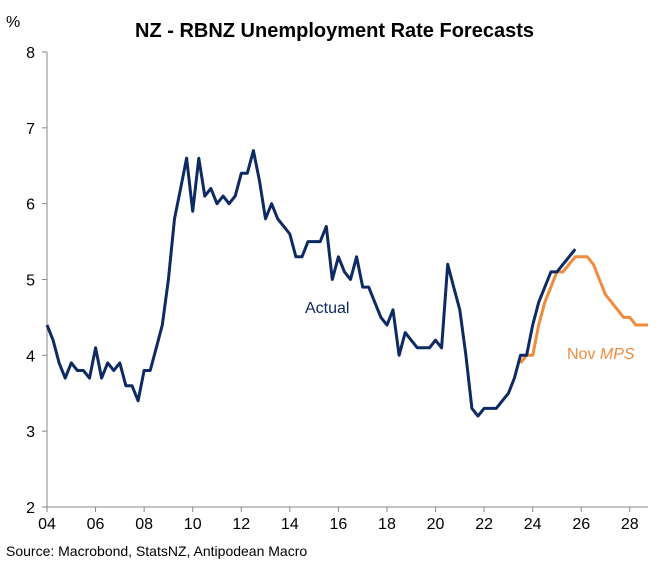 This screenshot has width=669, height=572. I want to click on x-tick-label: 18, so click(387, 524).